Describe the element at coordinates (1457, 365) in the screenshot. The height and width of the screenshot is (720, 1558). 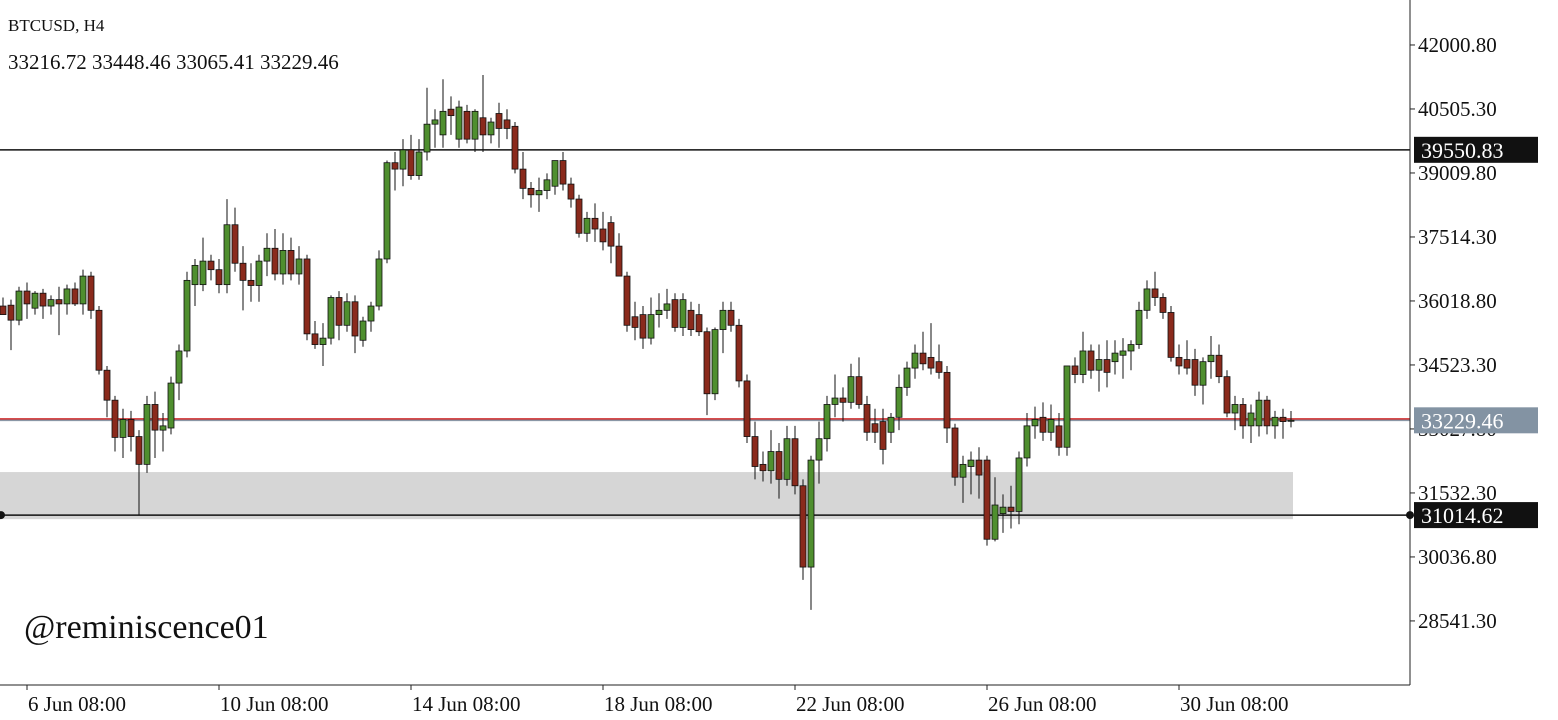
I see `y-tick-label: 34523.30` at that location.